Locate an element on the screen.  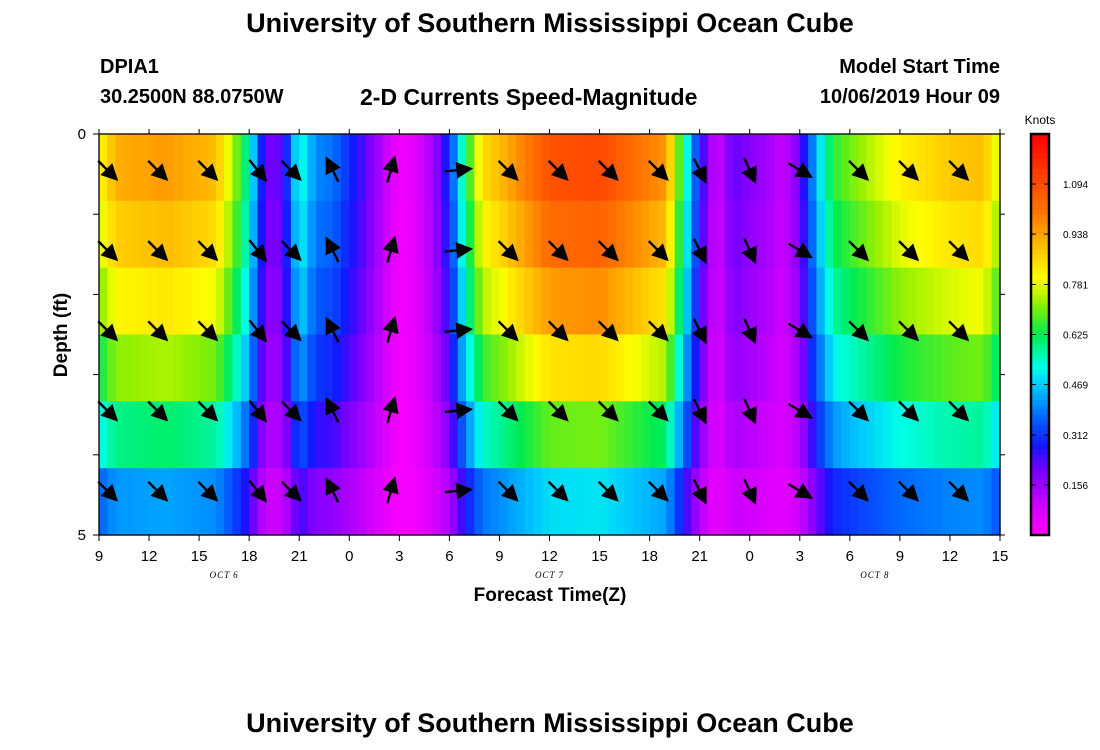
colorbar-tick-label: 0.156 is located at coordinates (1075, 486).